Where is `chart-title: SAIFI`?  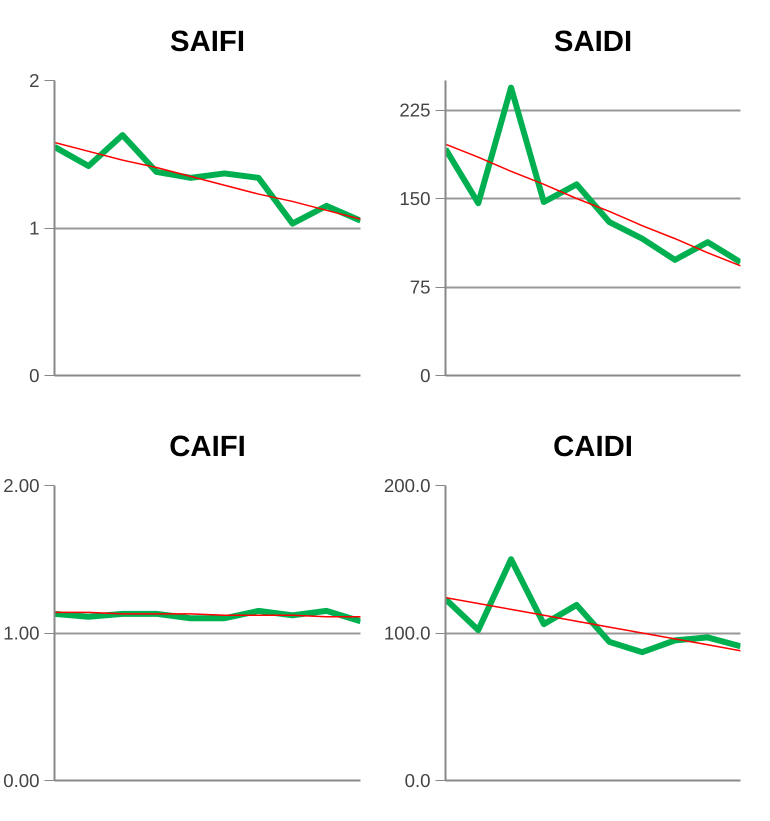 chart-title: SAIFI is located at coordinates (207, 41).